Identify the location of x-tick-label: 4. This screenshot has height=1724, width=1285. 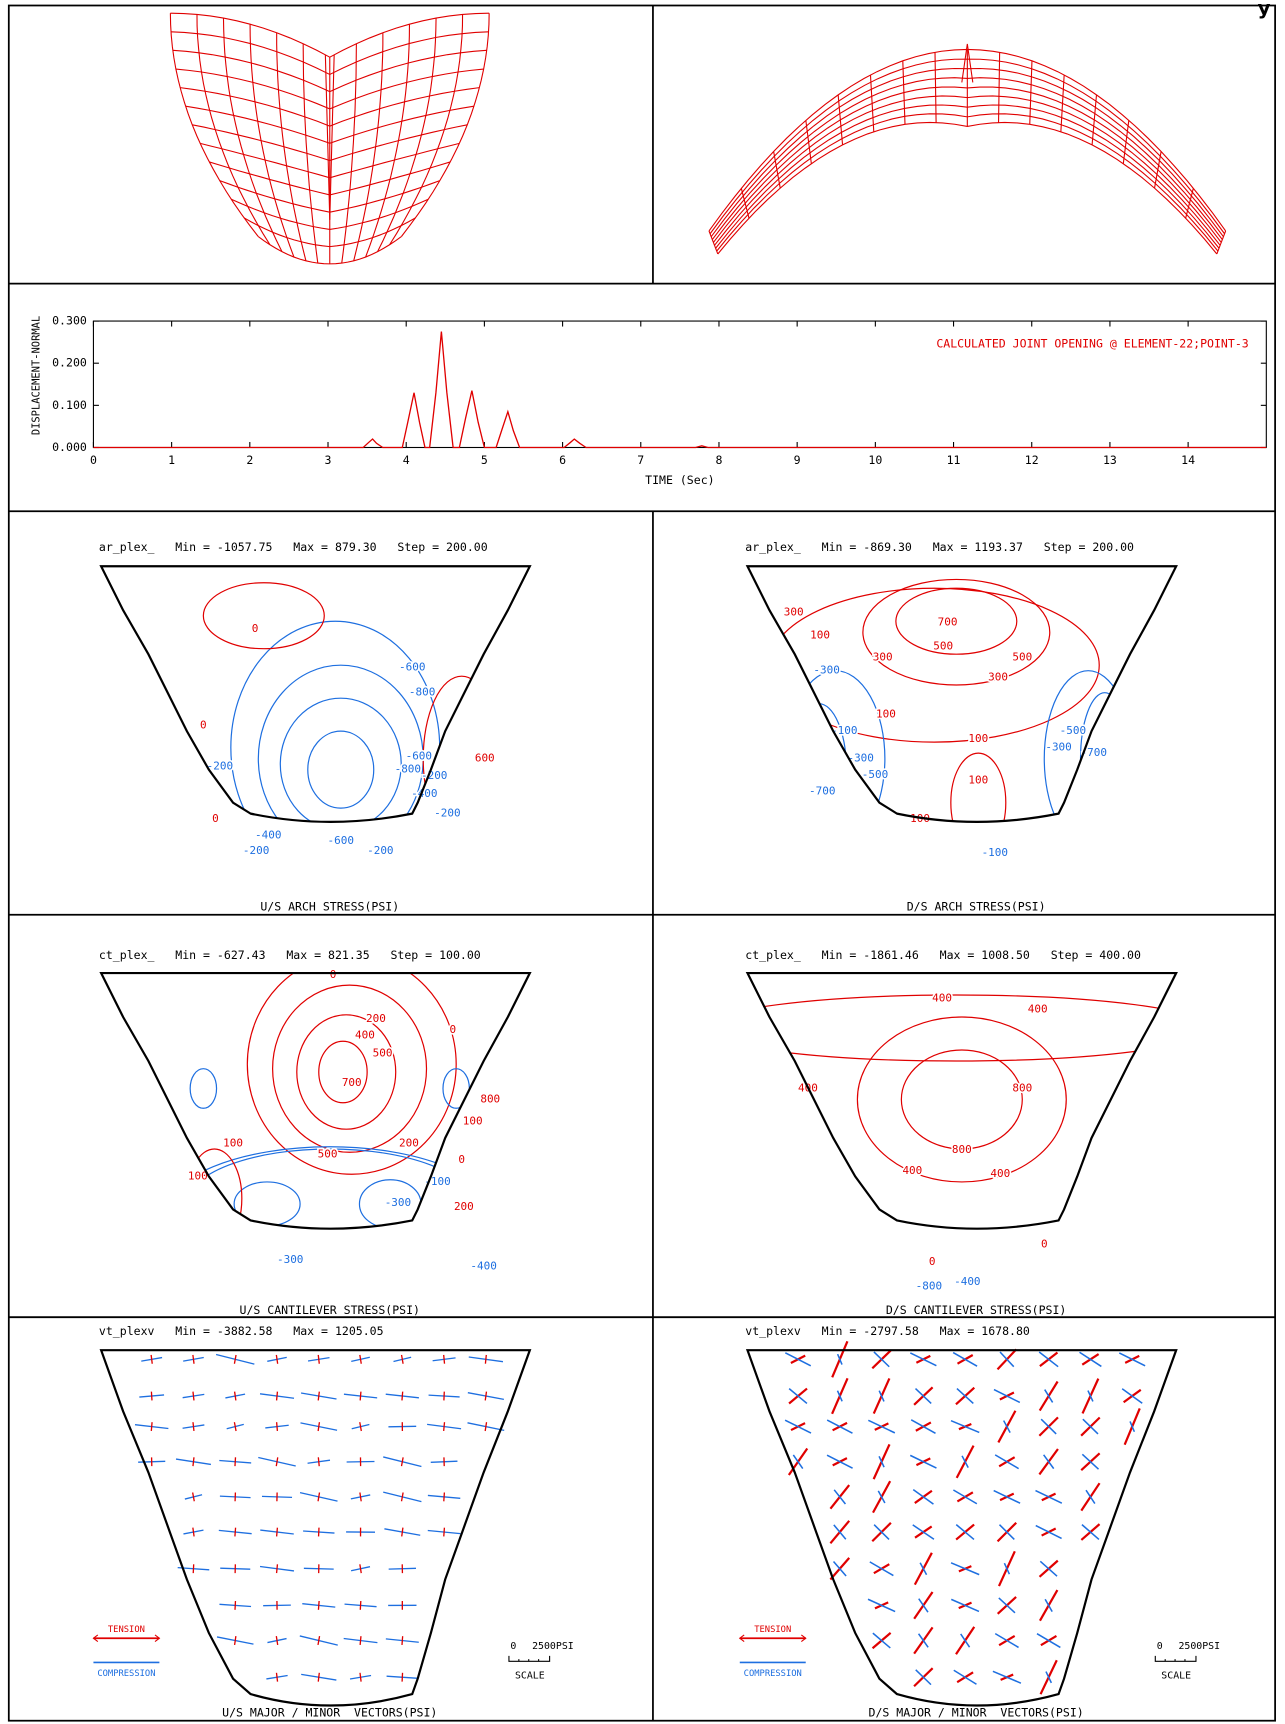
(406, 460).